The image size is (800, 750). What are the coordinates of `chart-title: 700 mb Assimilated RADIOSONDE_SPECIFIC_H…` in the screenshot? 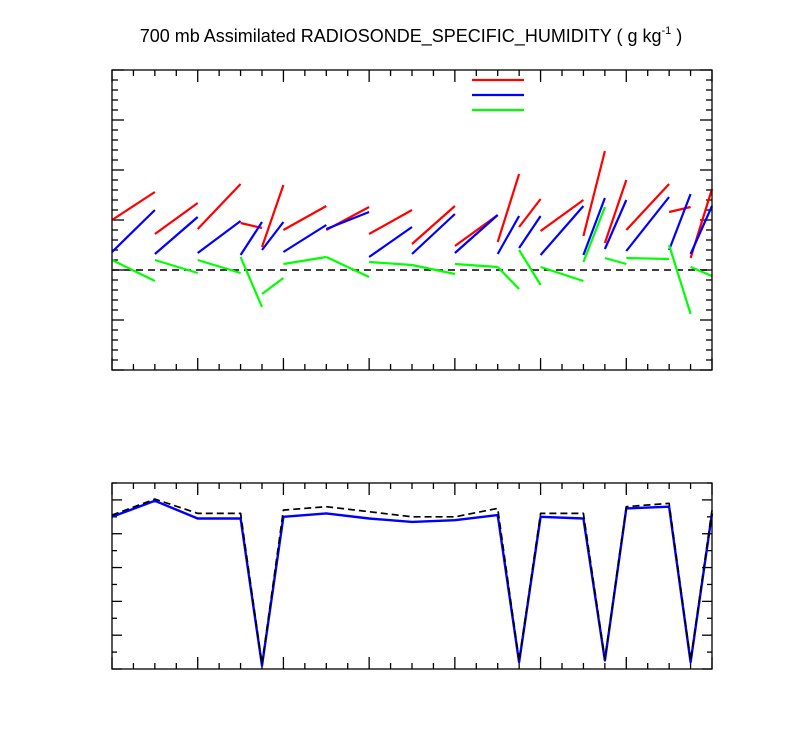 It's located at (411, 36).